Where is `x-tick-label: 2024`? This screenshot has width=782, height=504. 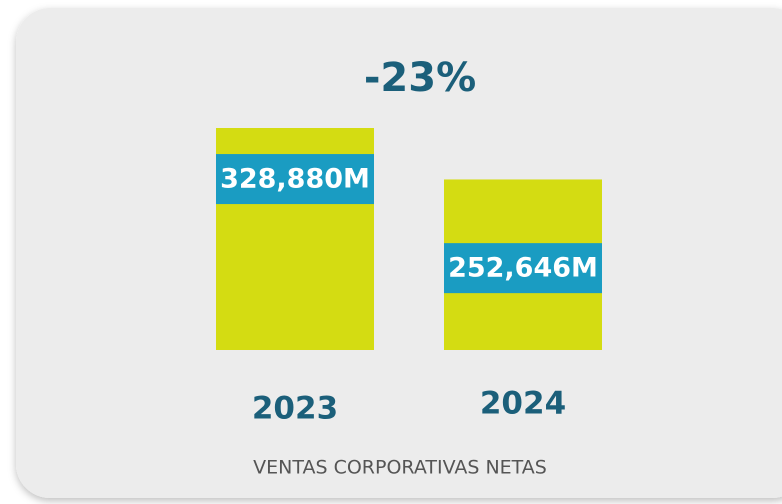
x-tick-label: 2024 is located at coordinates (523, 404).